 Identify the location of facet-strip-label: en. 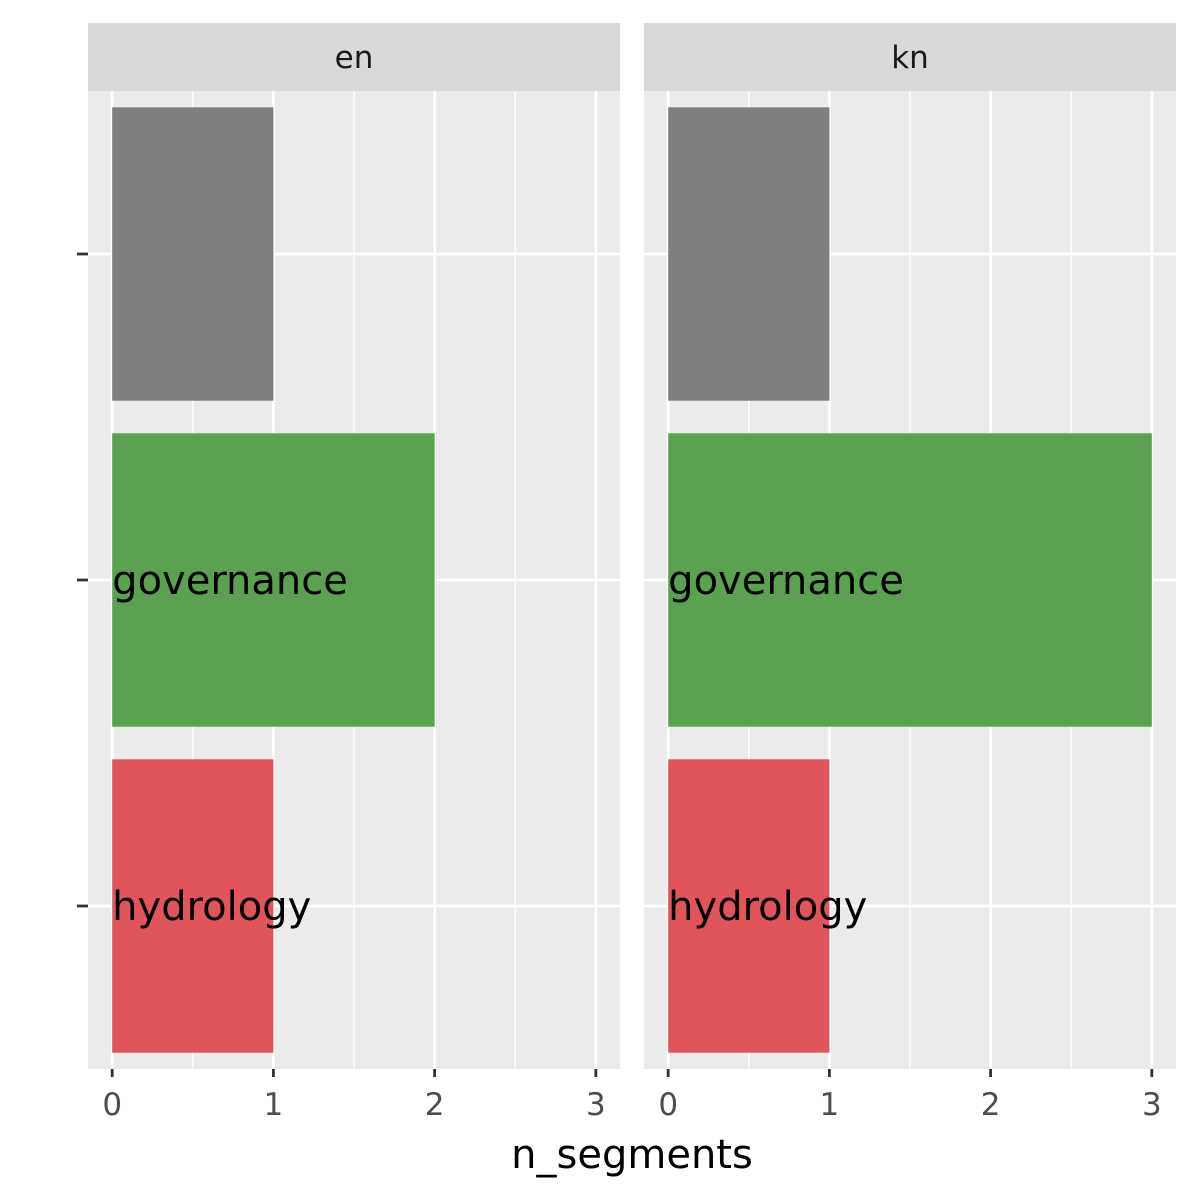
(354, 58).